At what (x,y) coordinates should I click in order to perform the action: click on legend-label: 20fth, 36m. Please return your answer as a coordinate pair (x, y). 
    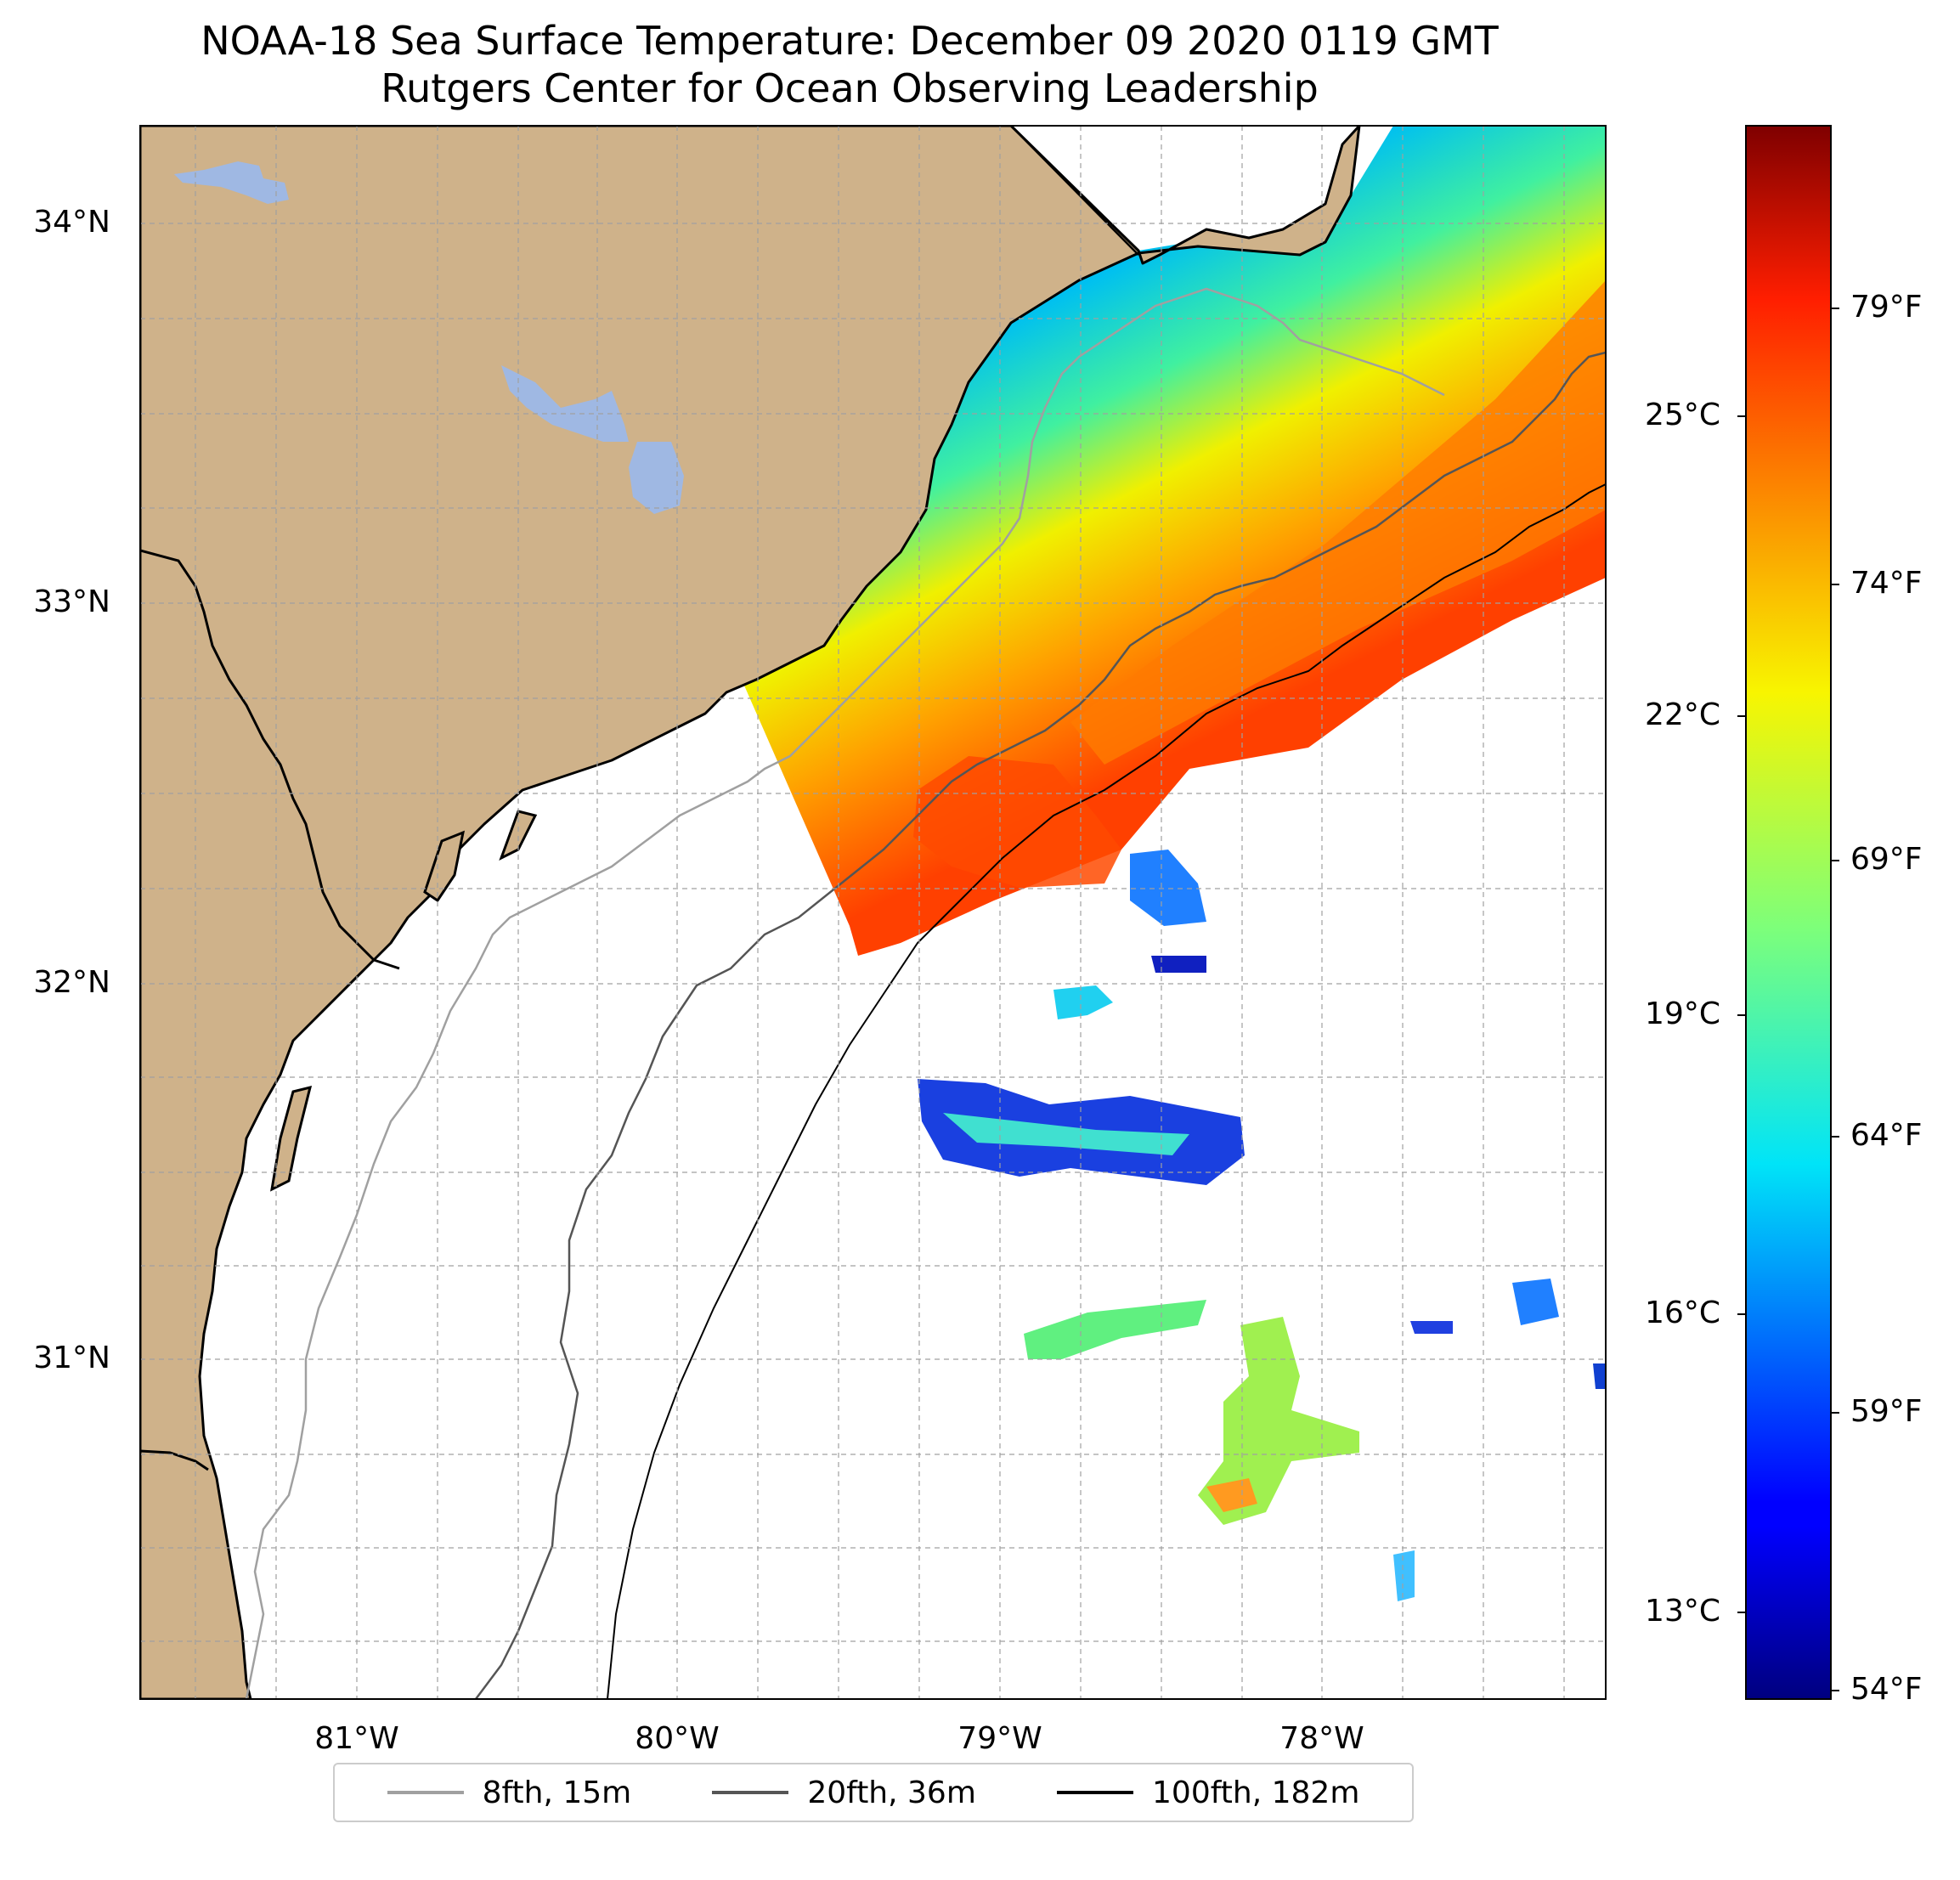
    Looking at the image, I should click on (892, 1793).